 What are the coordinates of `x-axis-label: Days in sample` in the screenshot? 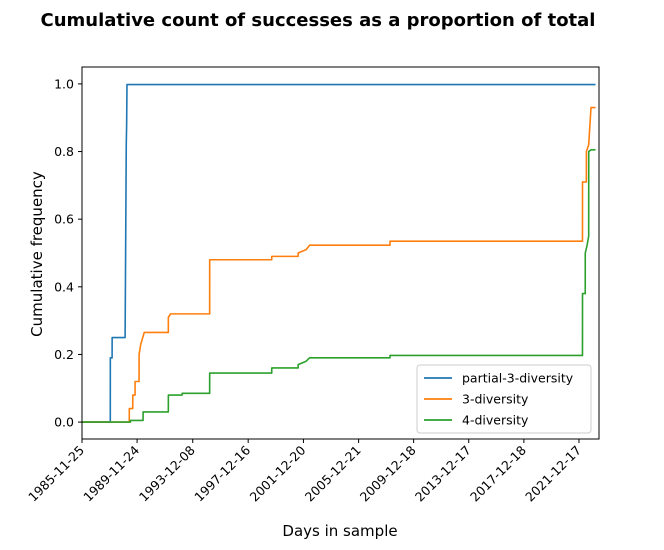 It's located at (339, 531).